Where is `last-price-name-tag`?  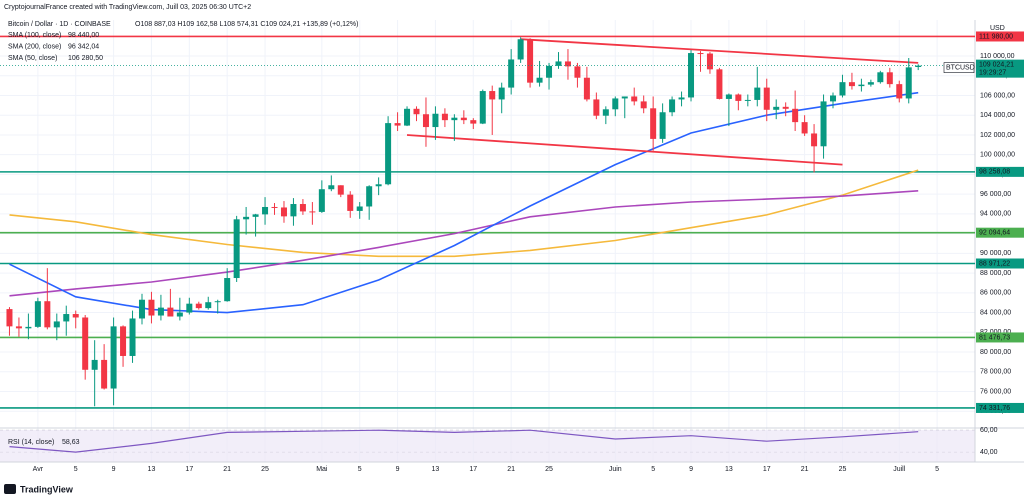 last-price-name-tag is located at coordinates (959, 67).